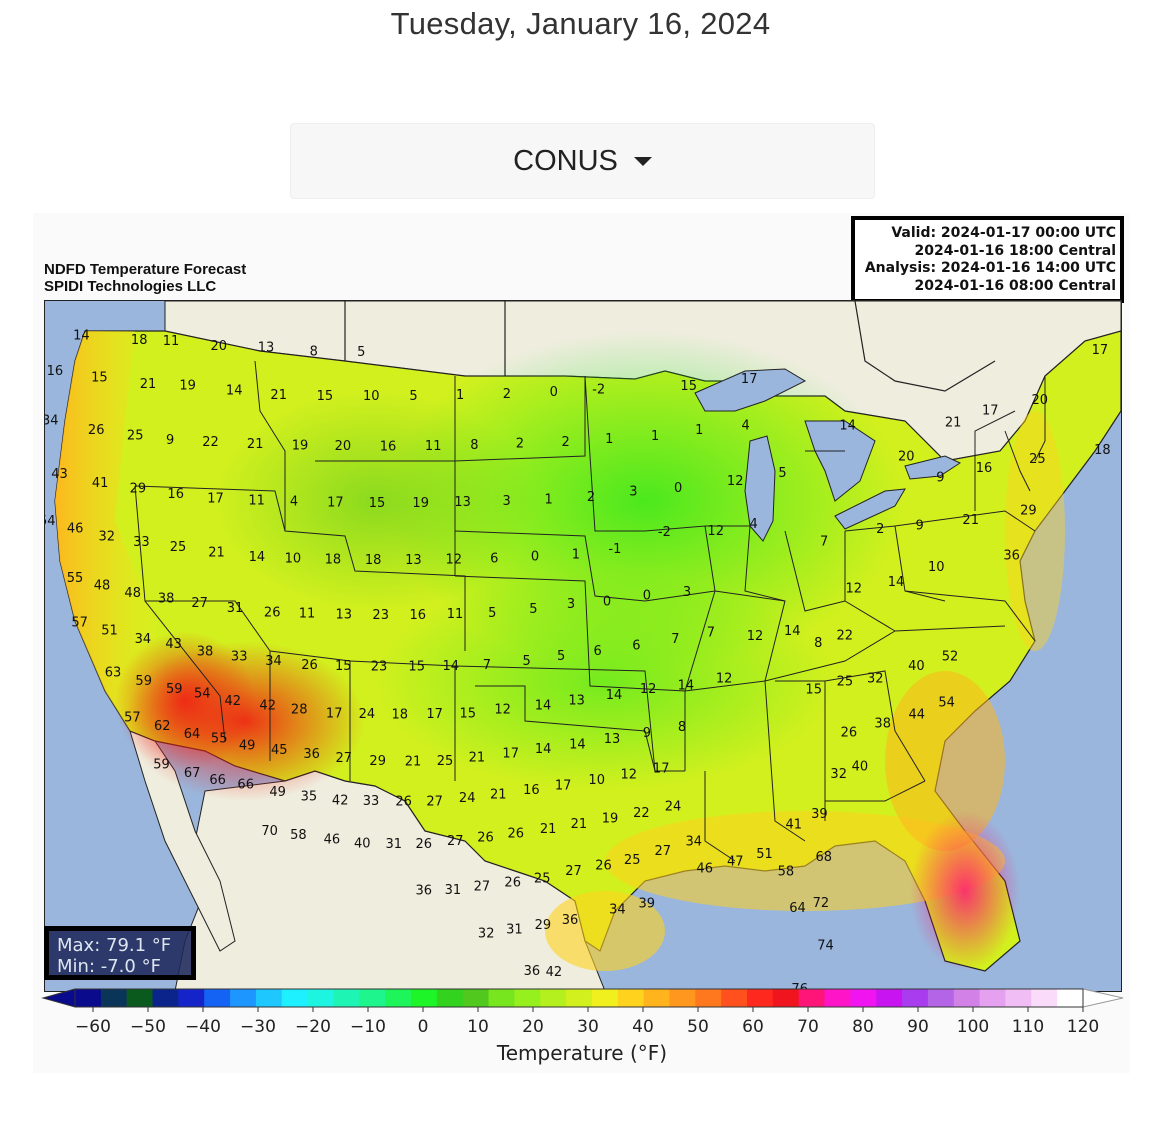  Describe the element at coordinates (58, 998) in the screenshot. I see `colorbar-min-extend` at that location.